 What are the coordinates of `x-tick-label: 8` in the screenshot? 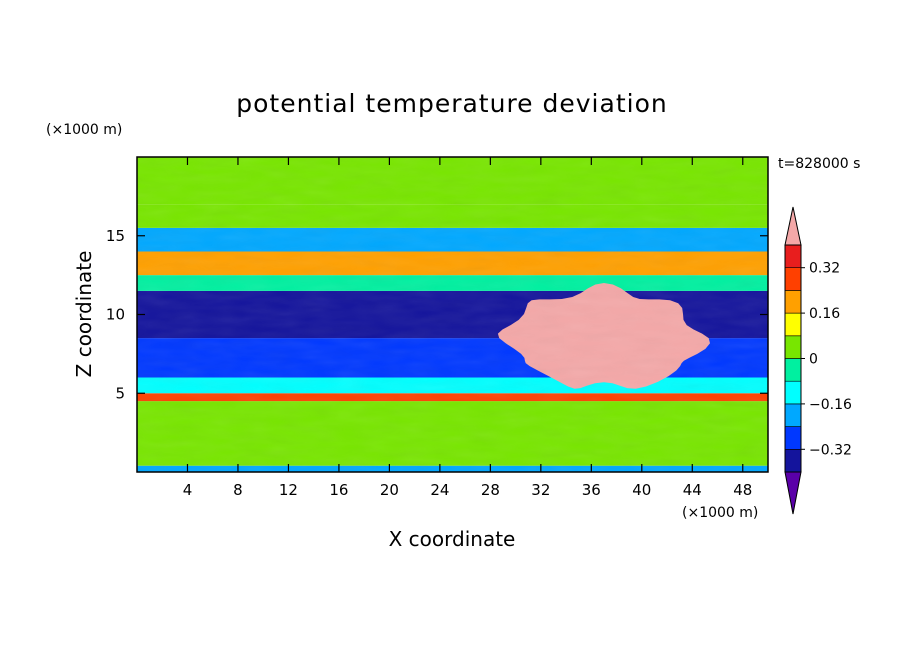 It's located at (238, 490).